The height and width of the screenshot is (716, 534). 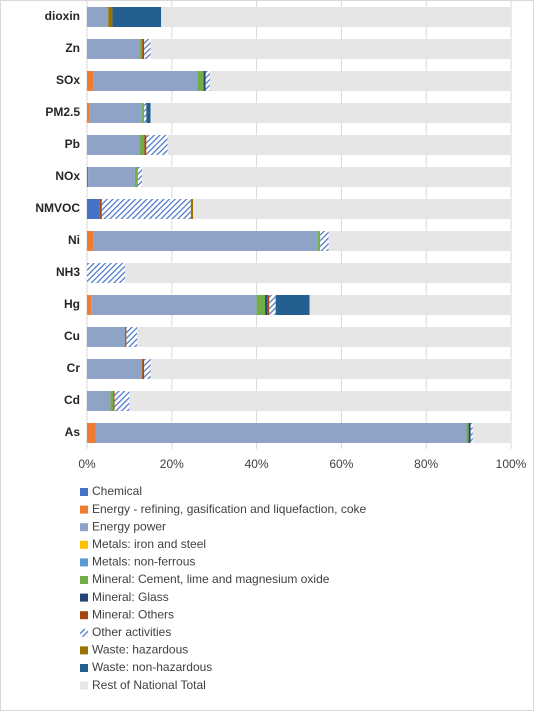 What do you see at coordinates (341, 464) in the screenshot?
I see `x-tick-label: 60%` at bounding box center [341, 464].